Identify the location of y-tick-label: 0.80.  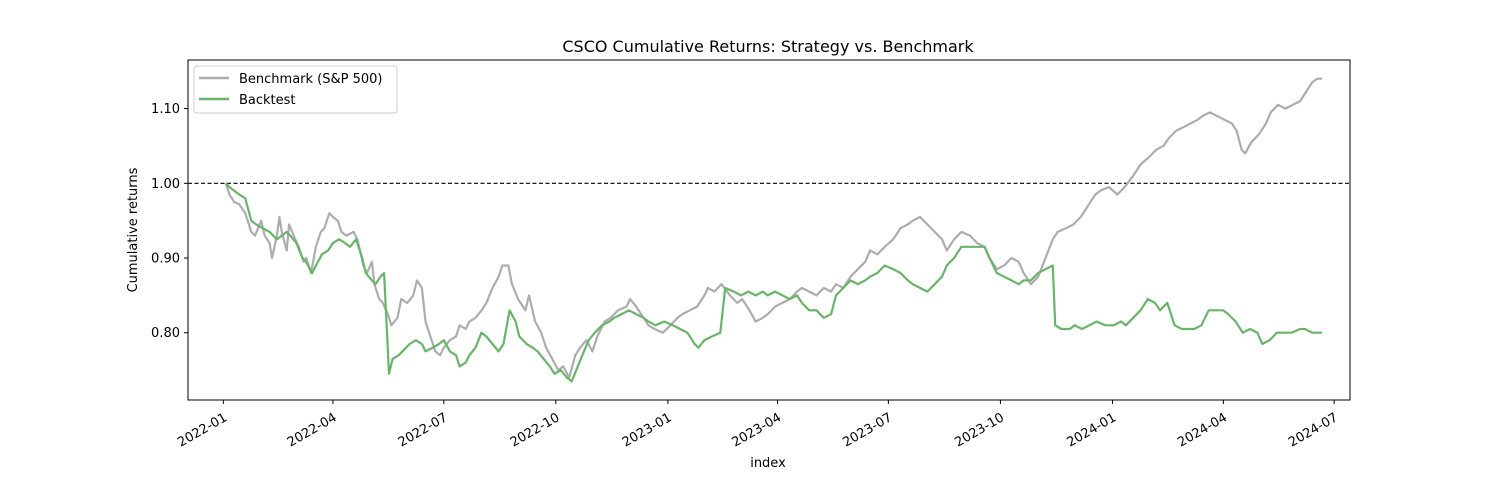
(165, 333).